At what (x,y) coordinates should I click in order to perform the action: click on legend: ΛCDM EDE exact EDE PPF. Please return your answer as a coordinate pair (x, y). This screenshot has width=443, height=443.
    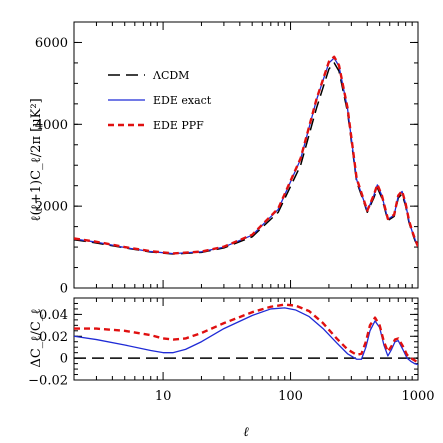
    Looking at the image, I should click on (160, 100).